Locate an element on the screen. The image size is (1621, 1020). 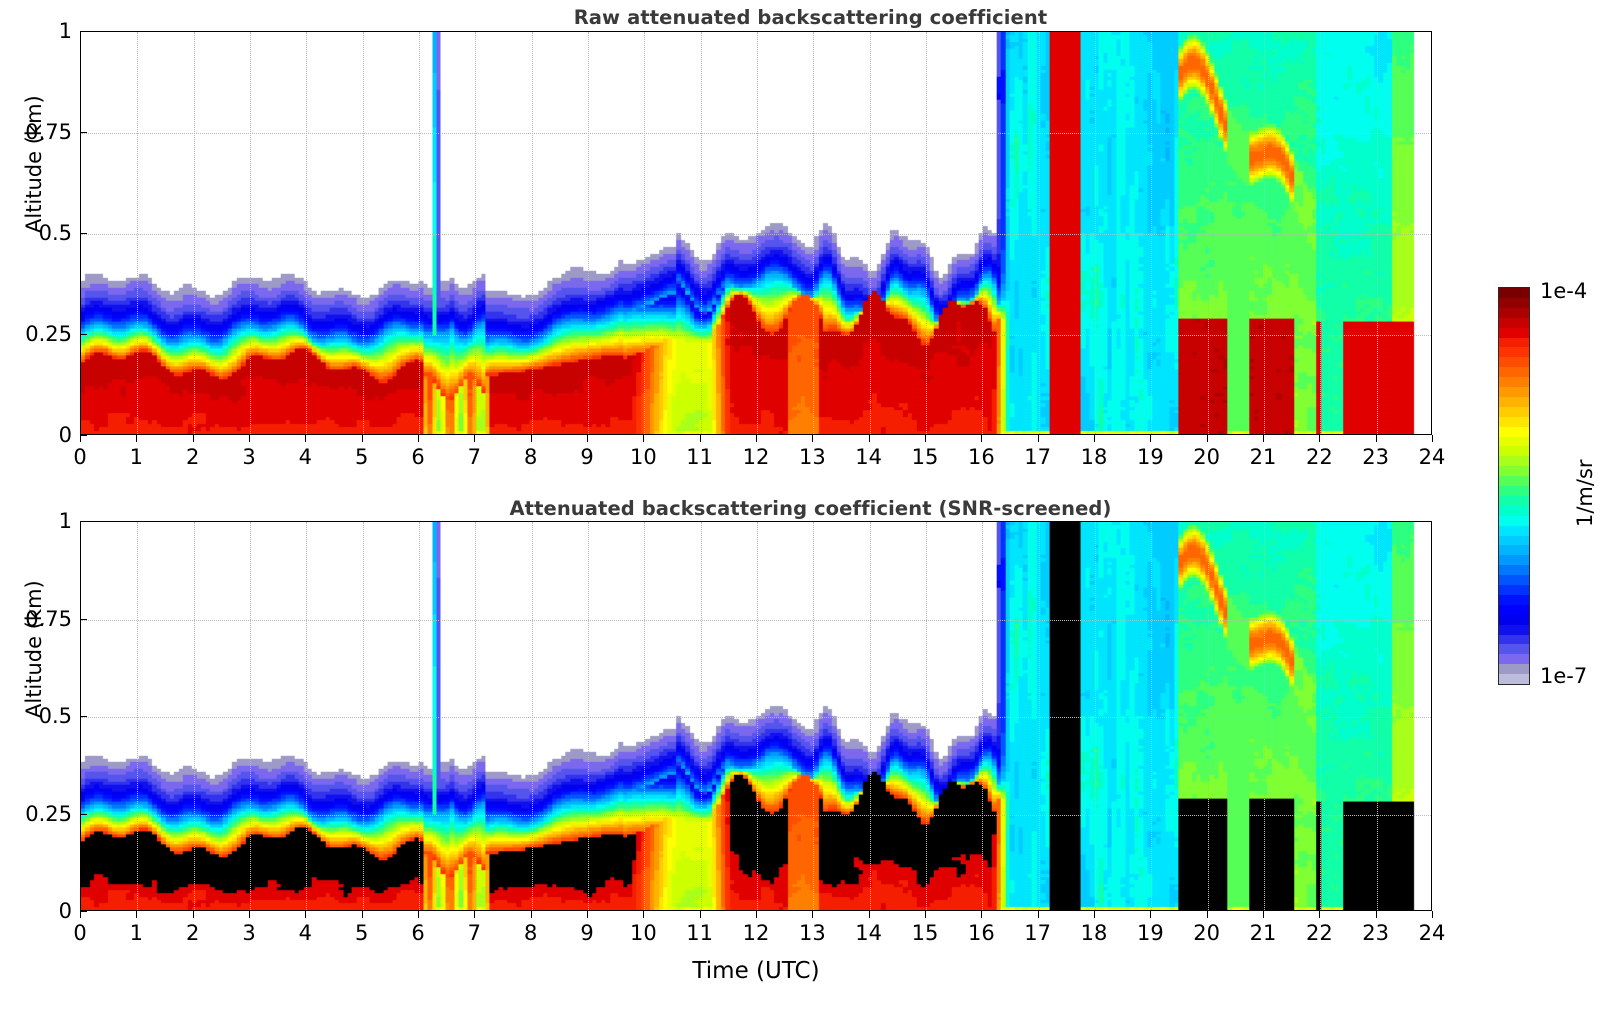
x-tick-label: 1 is located at coordinates (136, 933).